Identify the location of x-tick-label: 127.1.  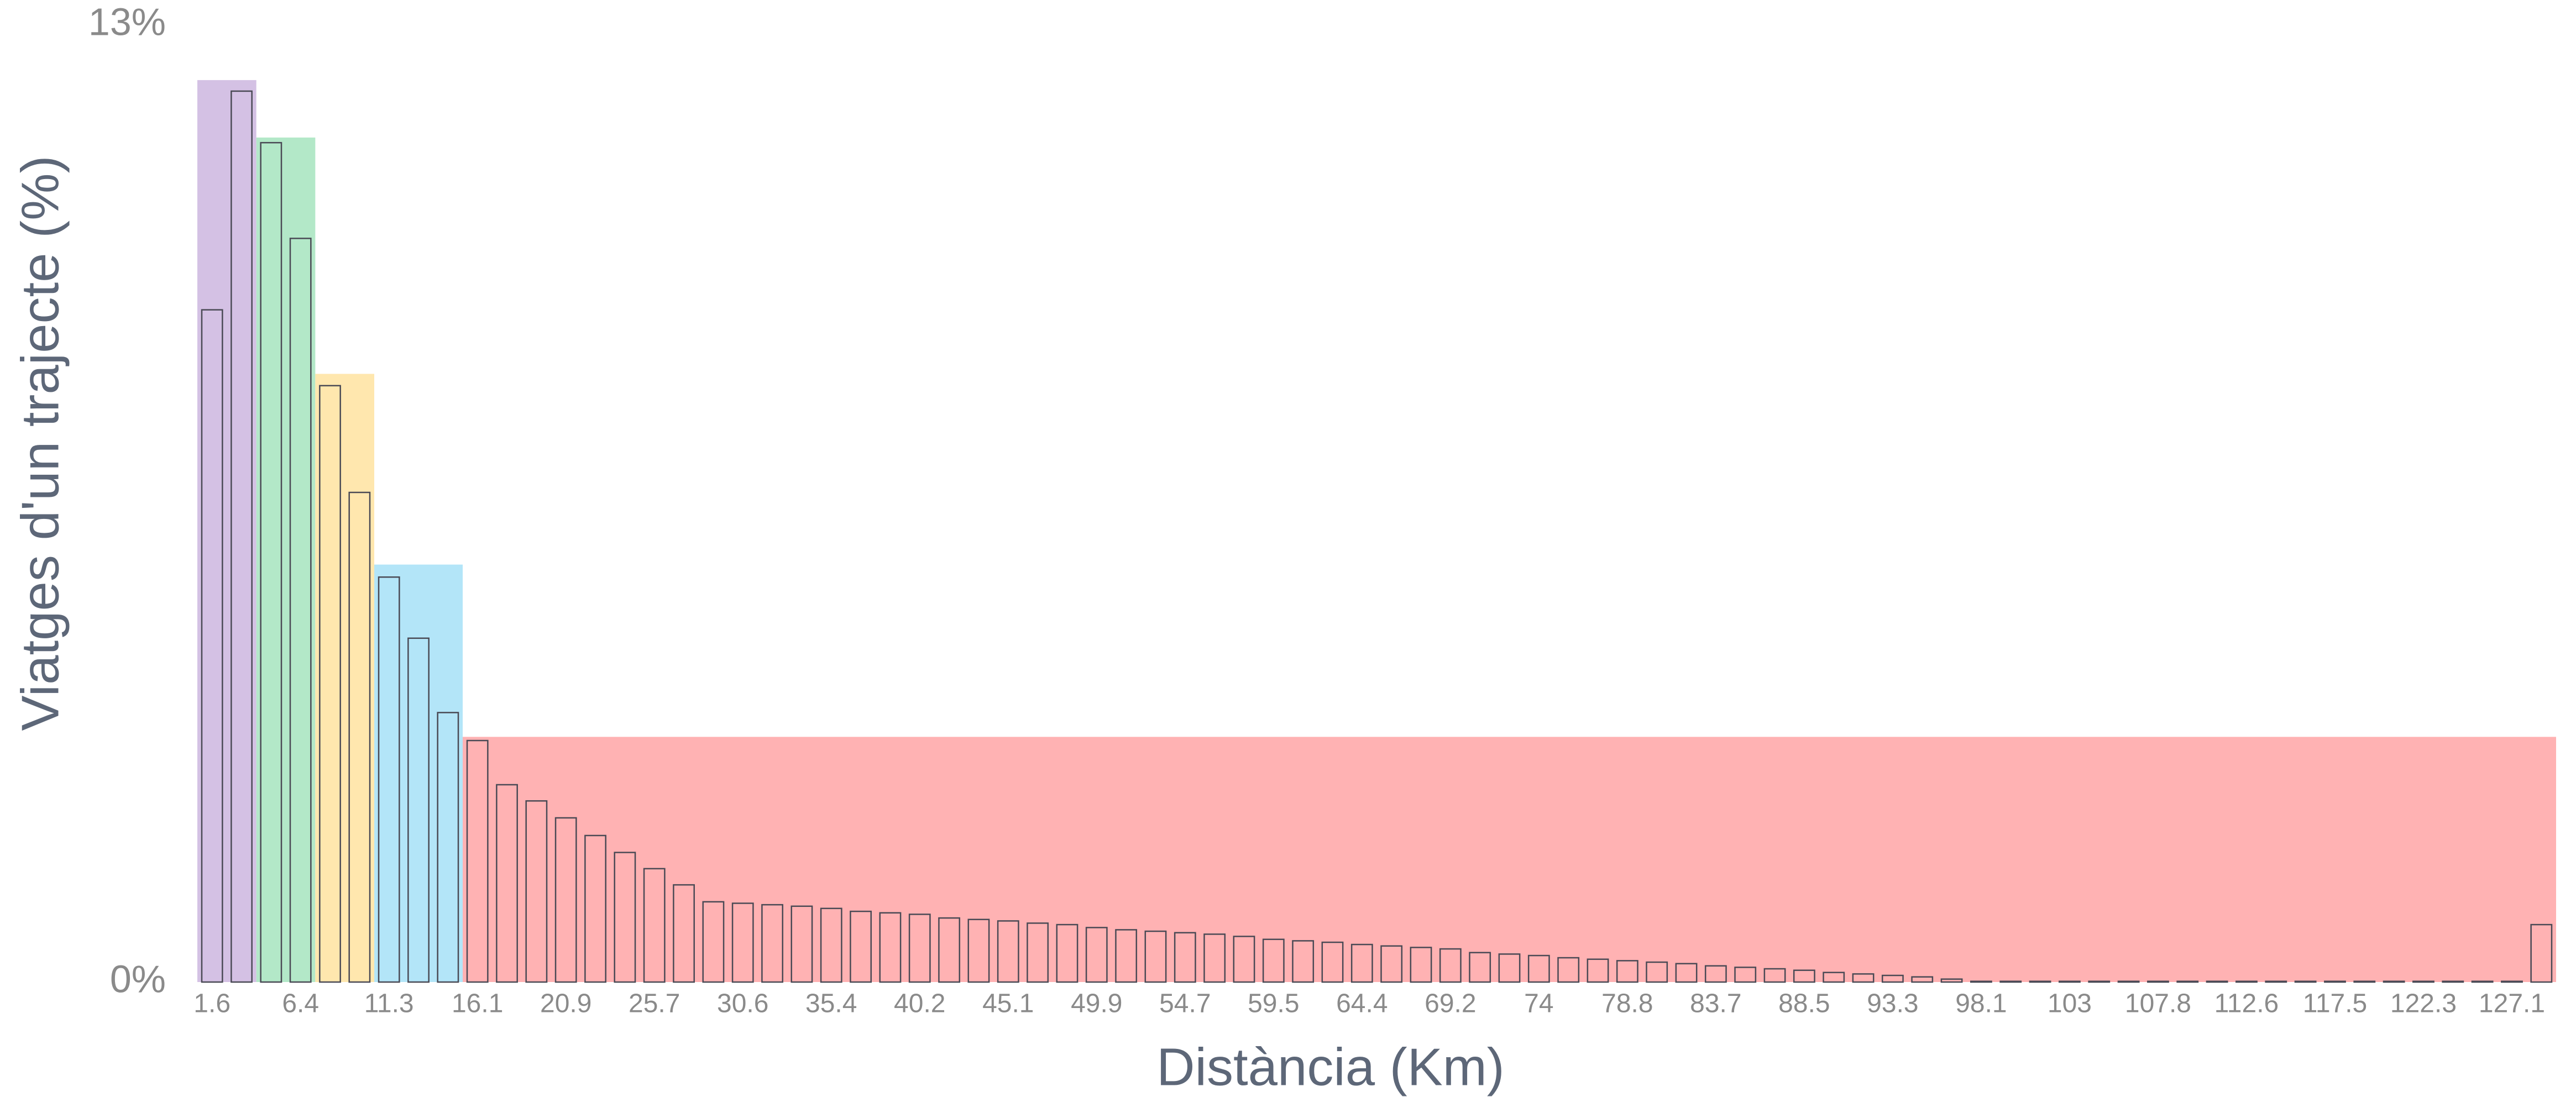
(2512, 1004).